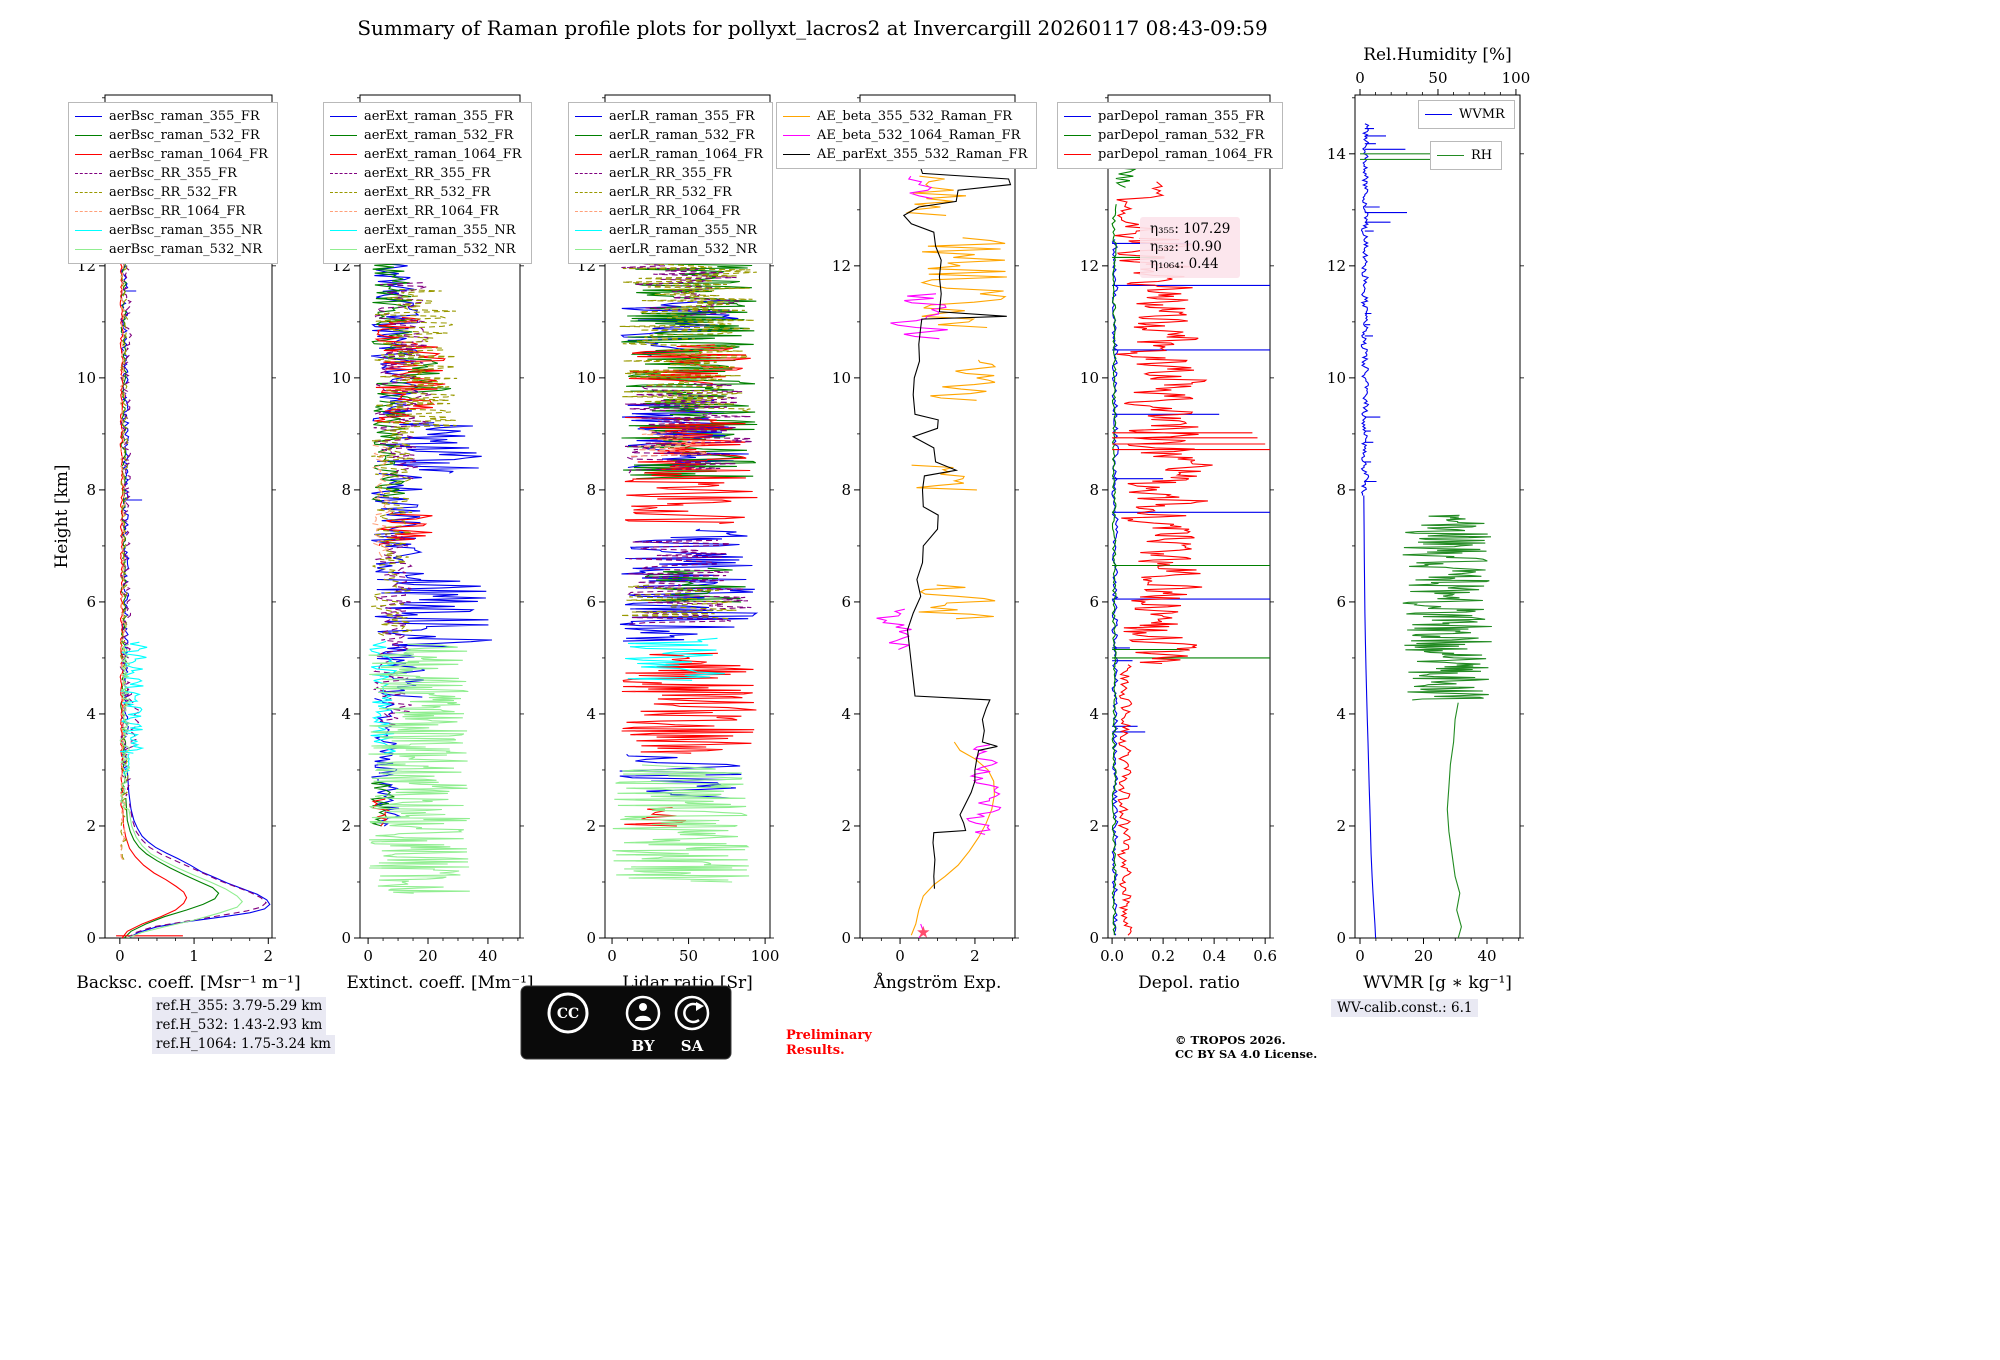 This screenshot has width=2000, height=1360. Describe the element at coordinates (184, 116) in the screenshot. I see `legend-label: aerBsc_raman_355_FR` at that location.